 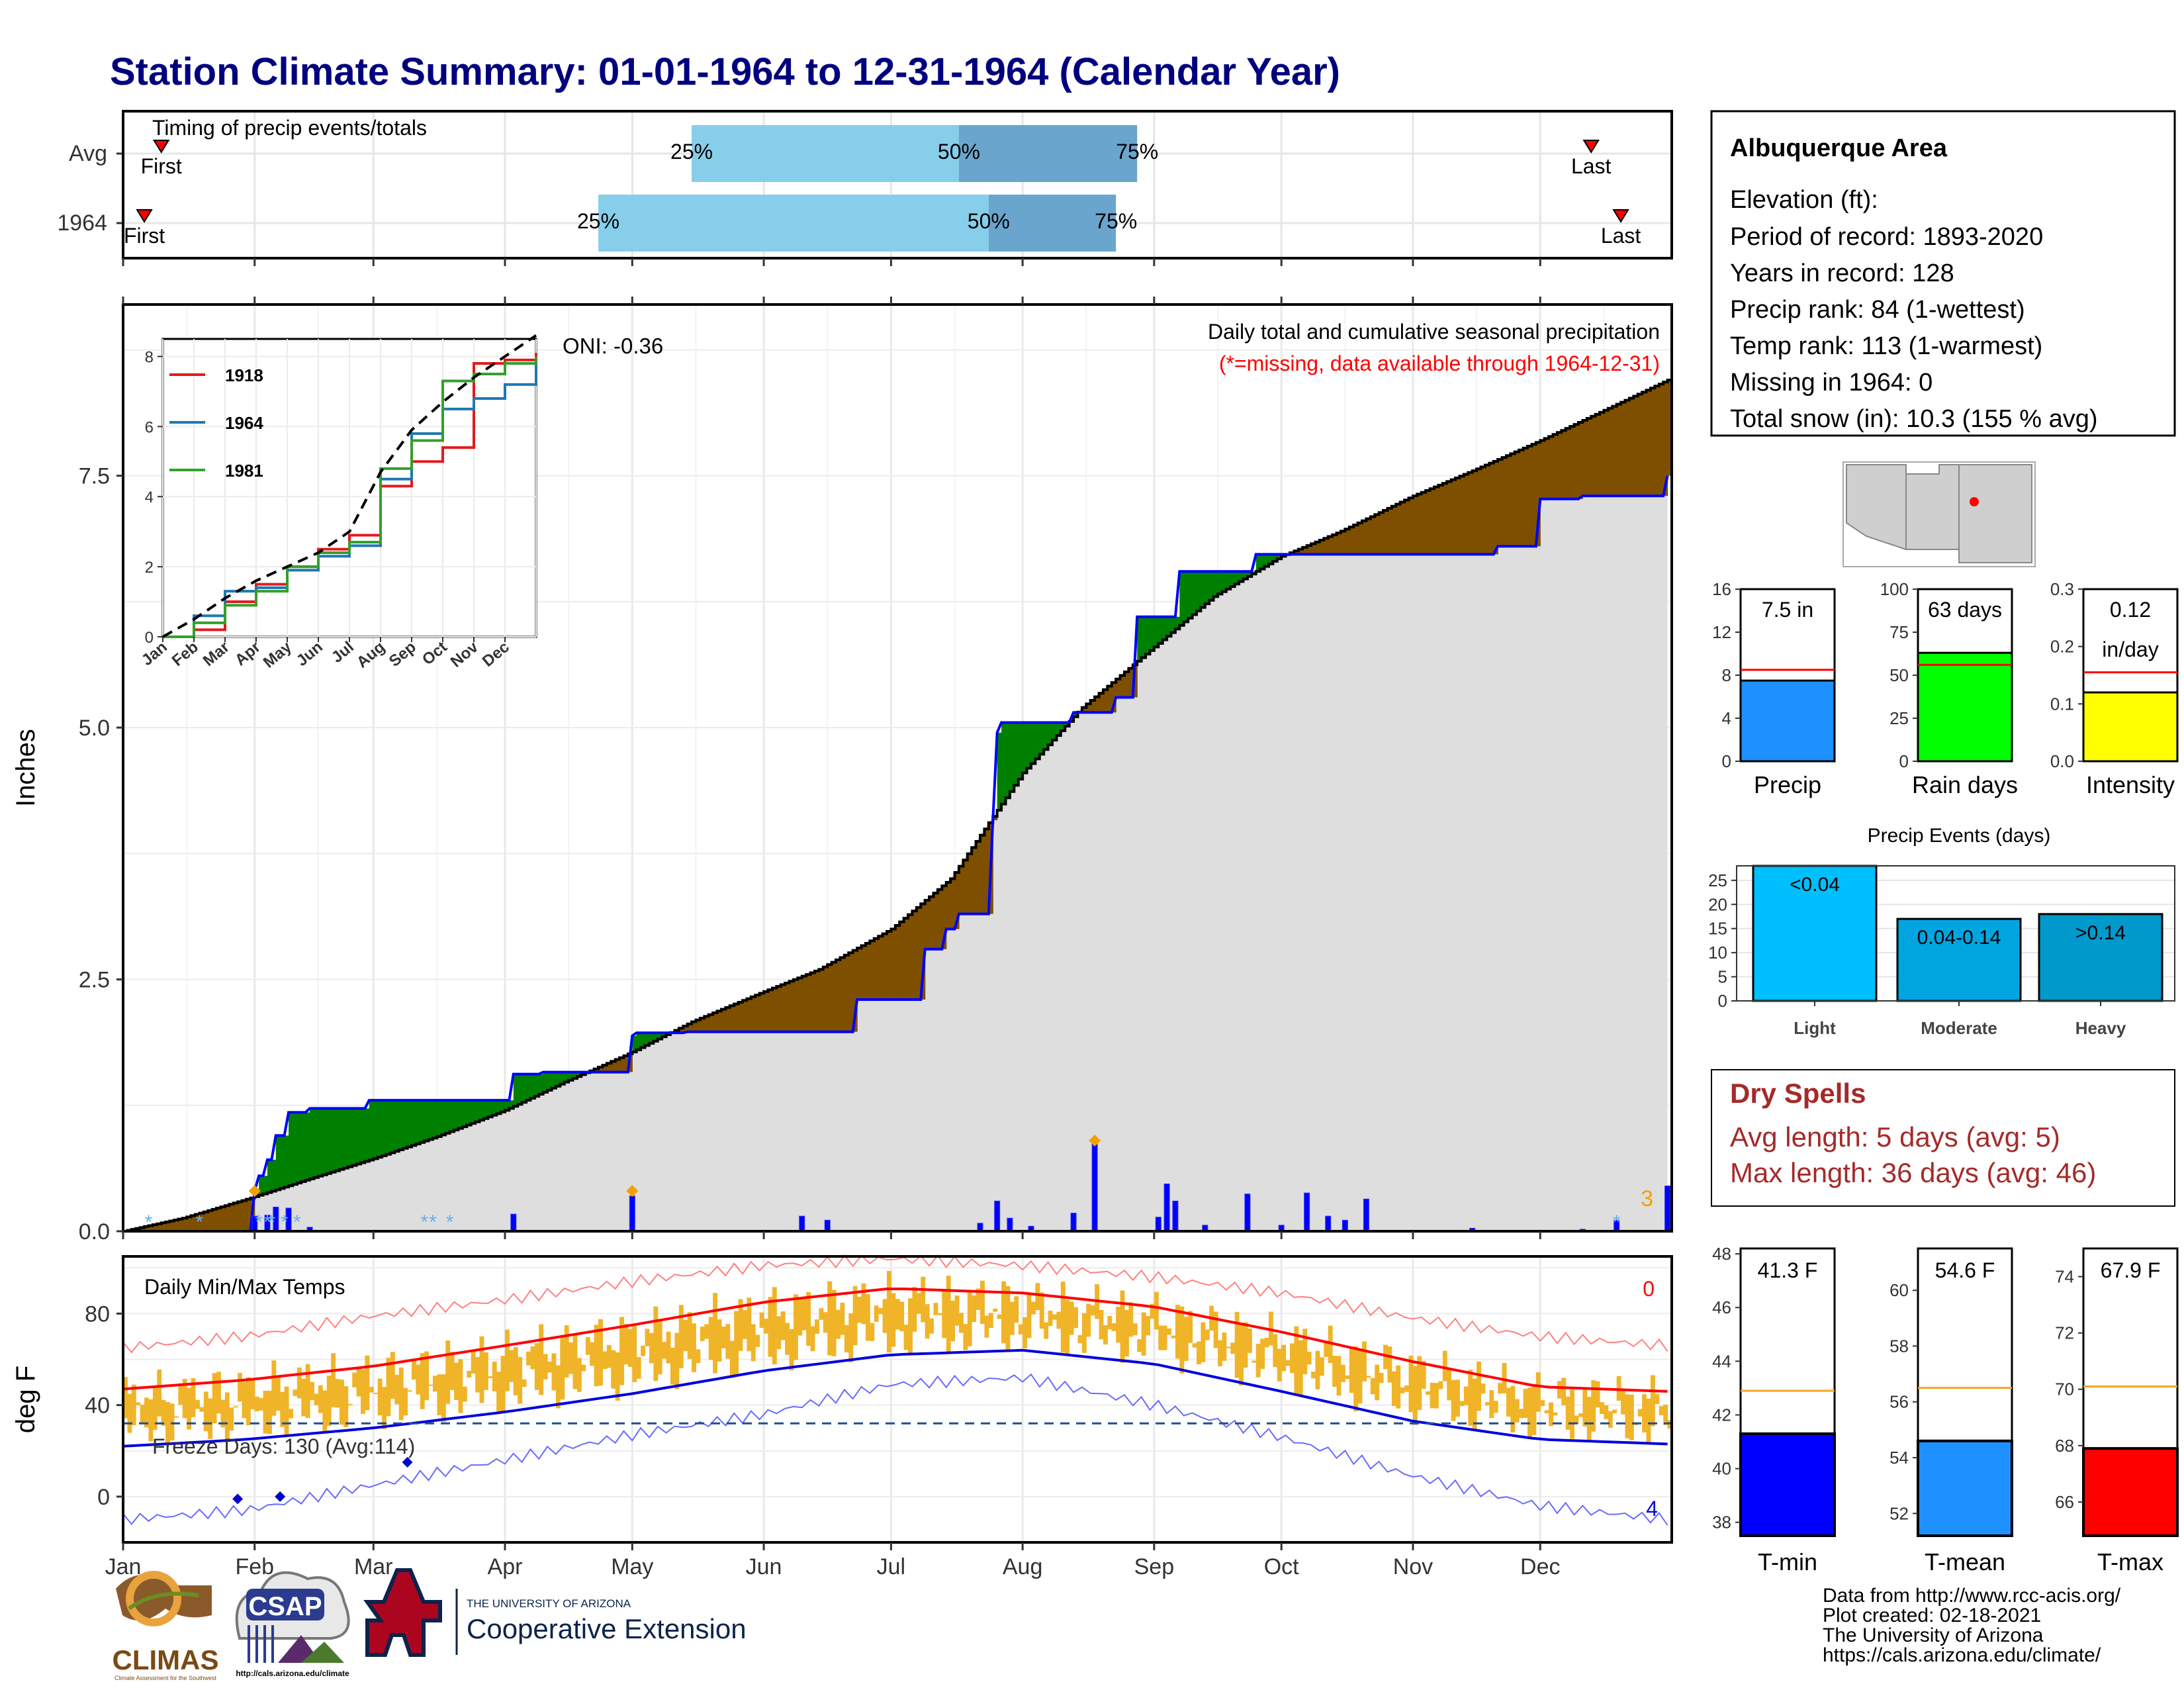 I want to click on timing-p75-label: 75%, so click(x=1116, y=221).